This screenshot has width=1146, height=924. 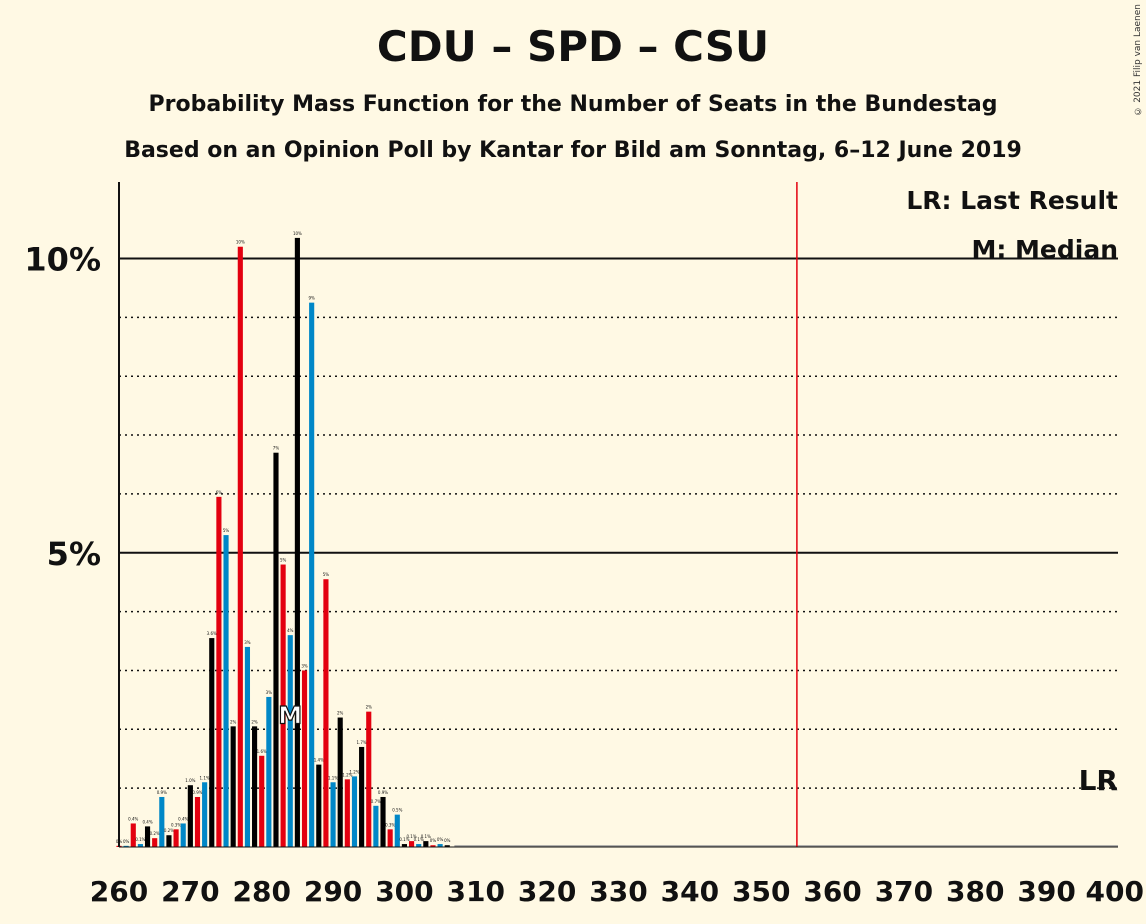 I want to click on bar-label-282: 7%, so click(x=276, y=448).